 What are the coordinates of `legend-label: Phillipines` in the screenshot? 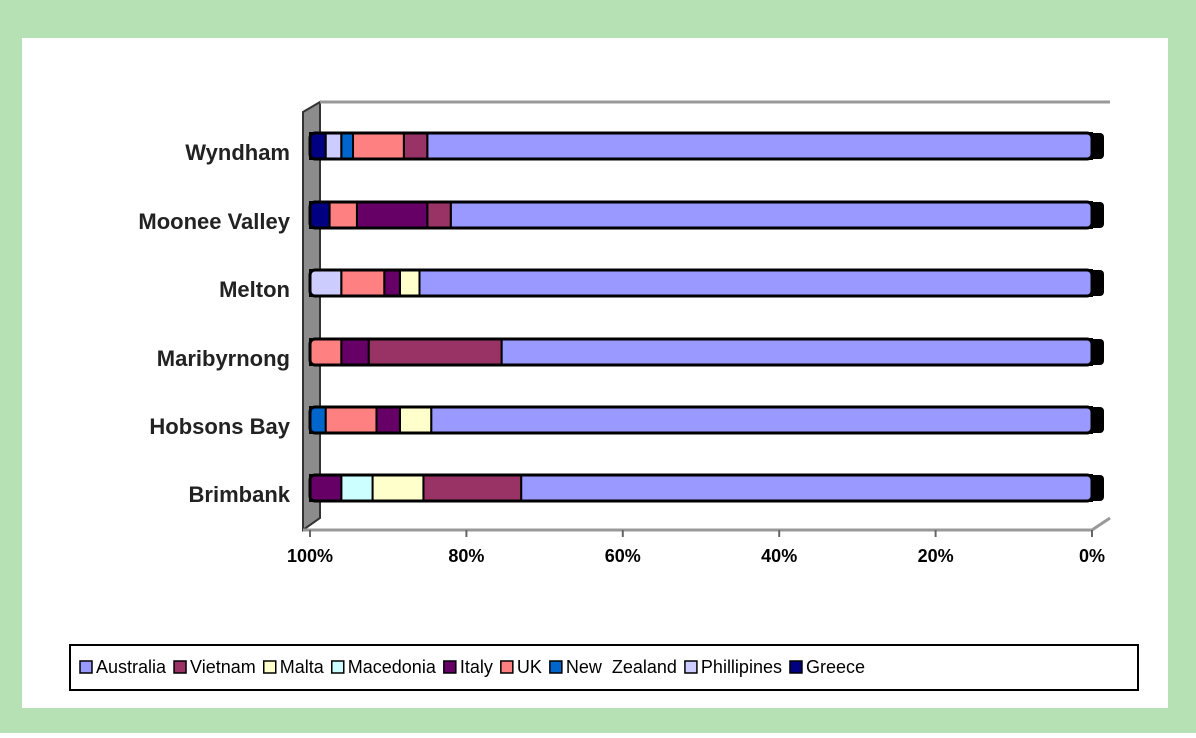 It's located at (741, 667).